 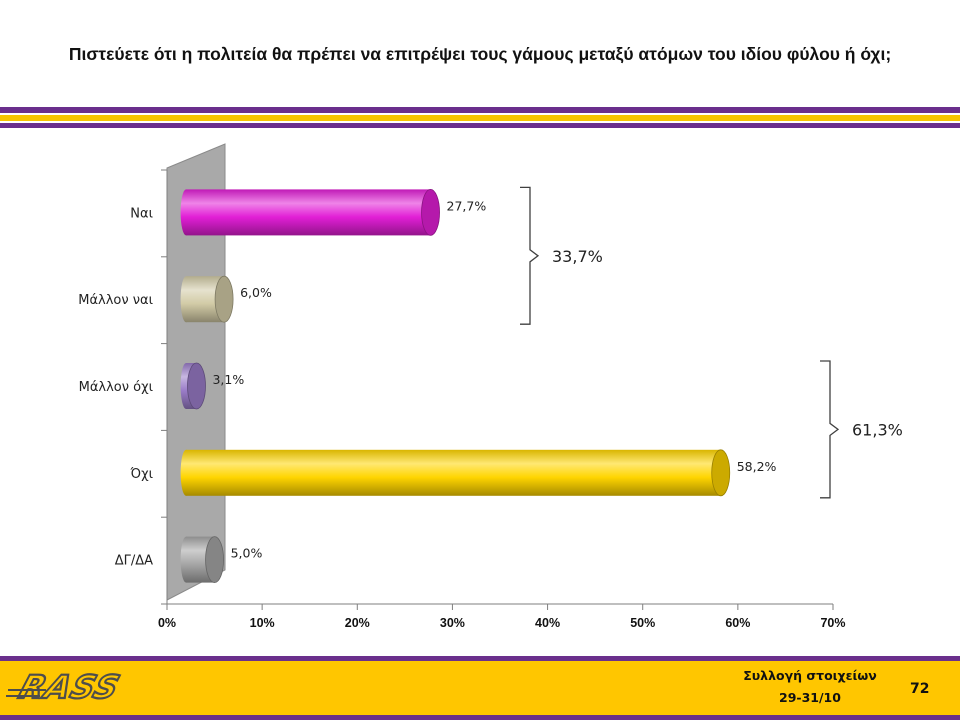 What do you see at coordinates (480, 658) in the screenshot?
I see `footer-stripe-top` at bounding box center [480, 658].